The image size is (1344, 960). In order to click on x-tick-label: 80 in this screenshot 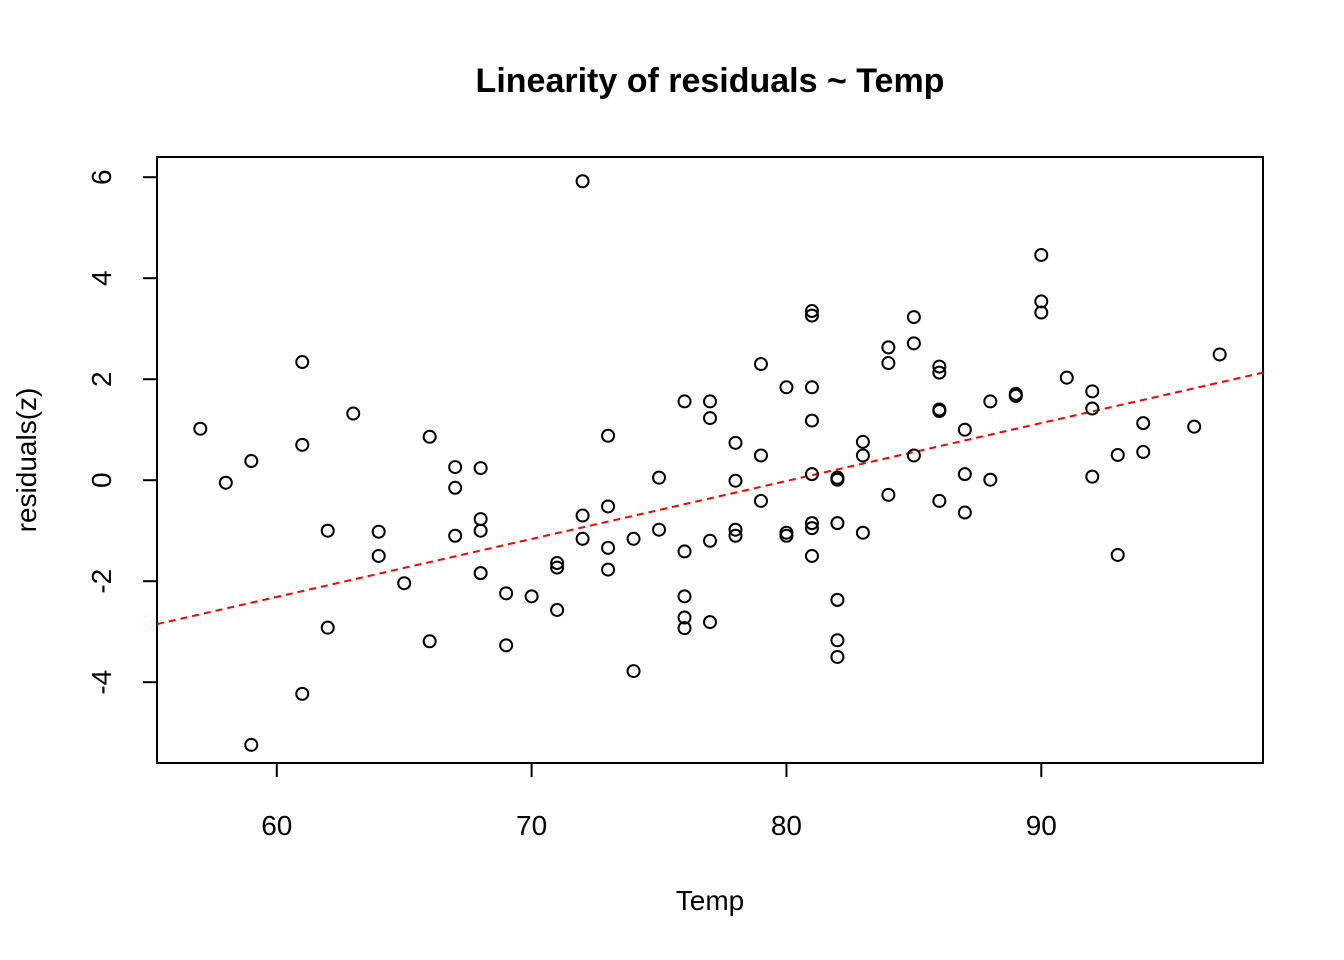, I will do `click(786, 825)`.